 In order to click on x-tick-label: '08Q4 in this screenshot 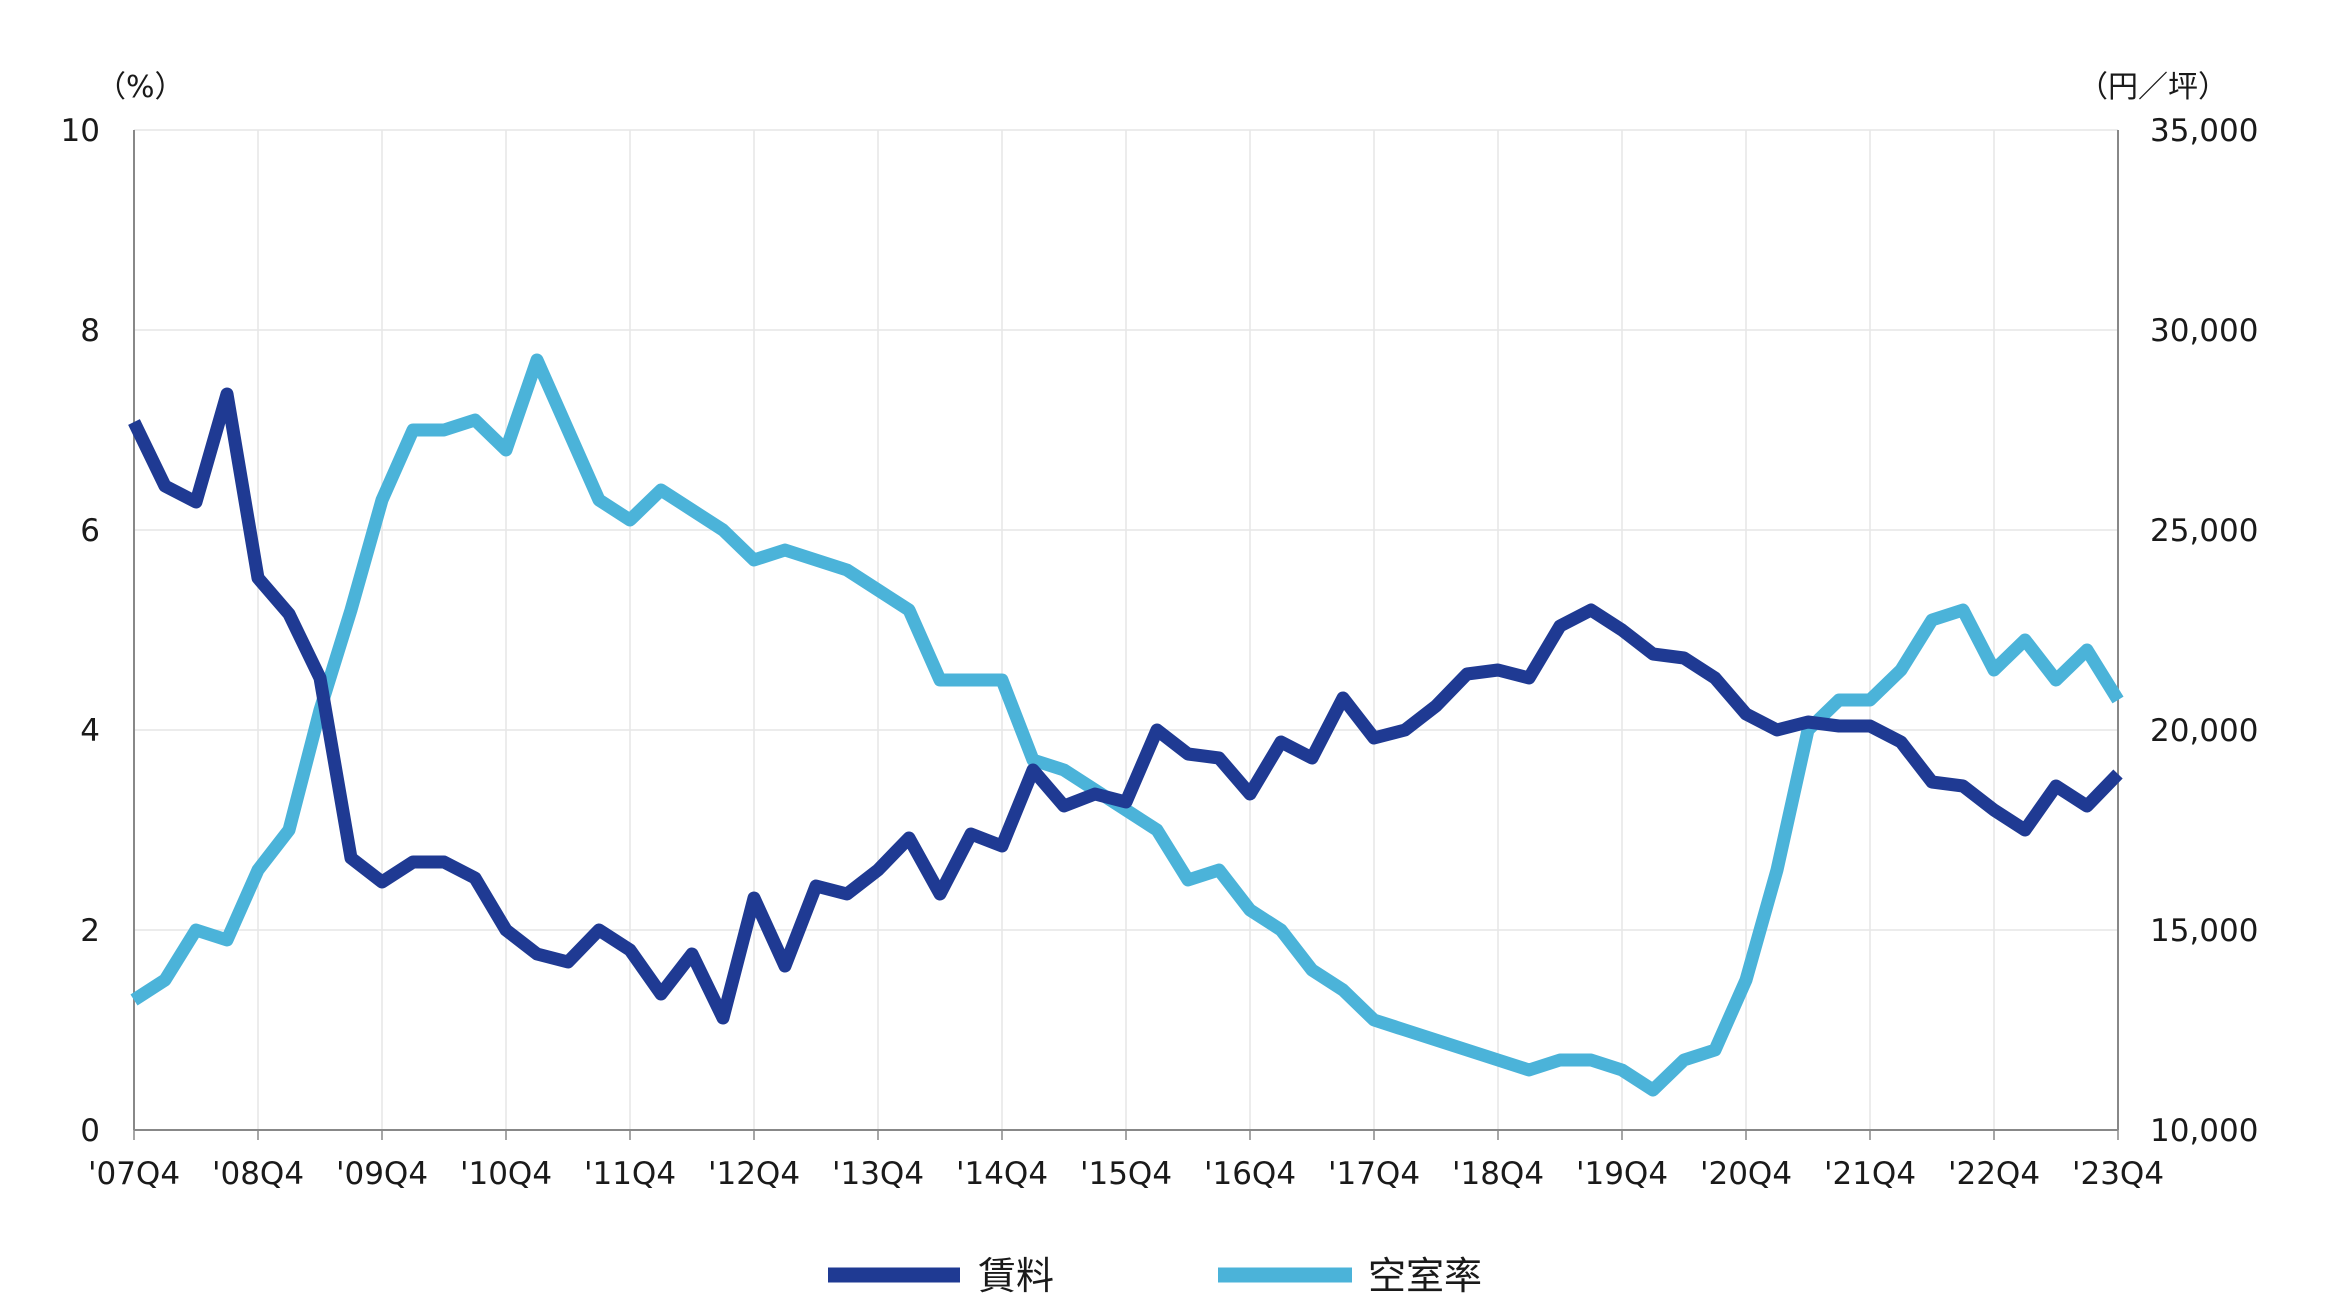, I will do `click(258, 1174)`.